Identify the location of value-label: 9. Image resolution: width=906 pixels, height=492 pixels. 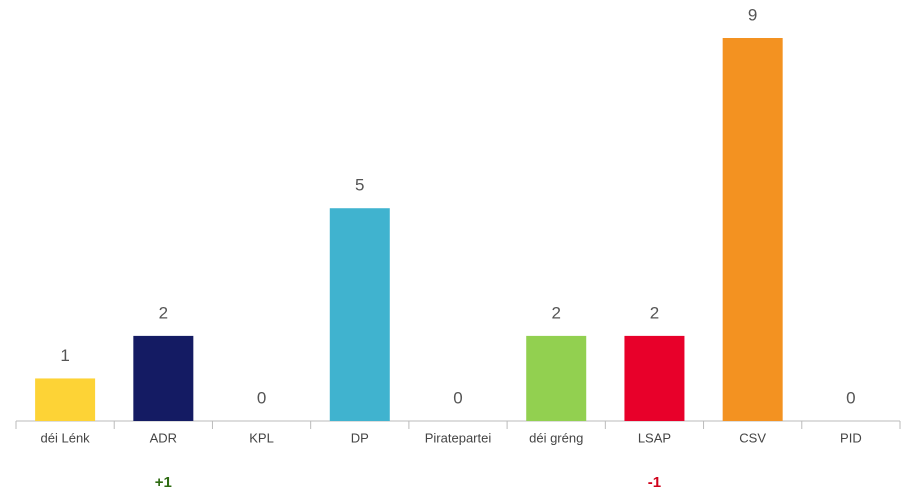
(752, 14).